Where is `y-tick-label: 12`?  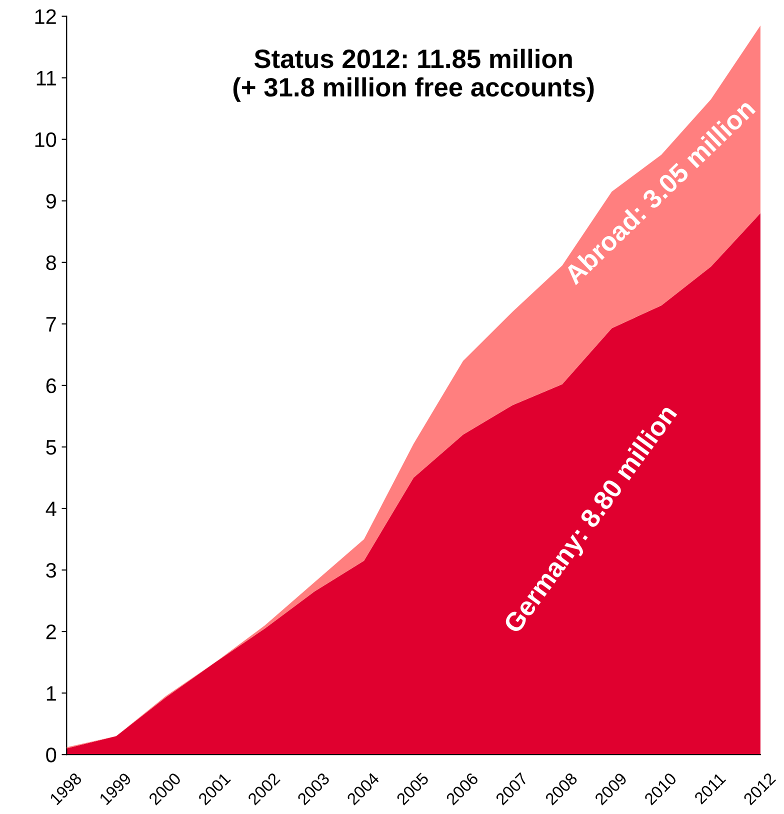
y-tick-label: 12 is located at coordinates (45, 16).